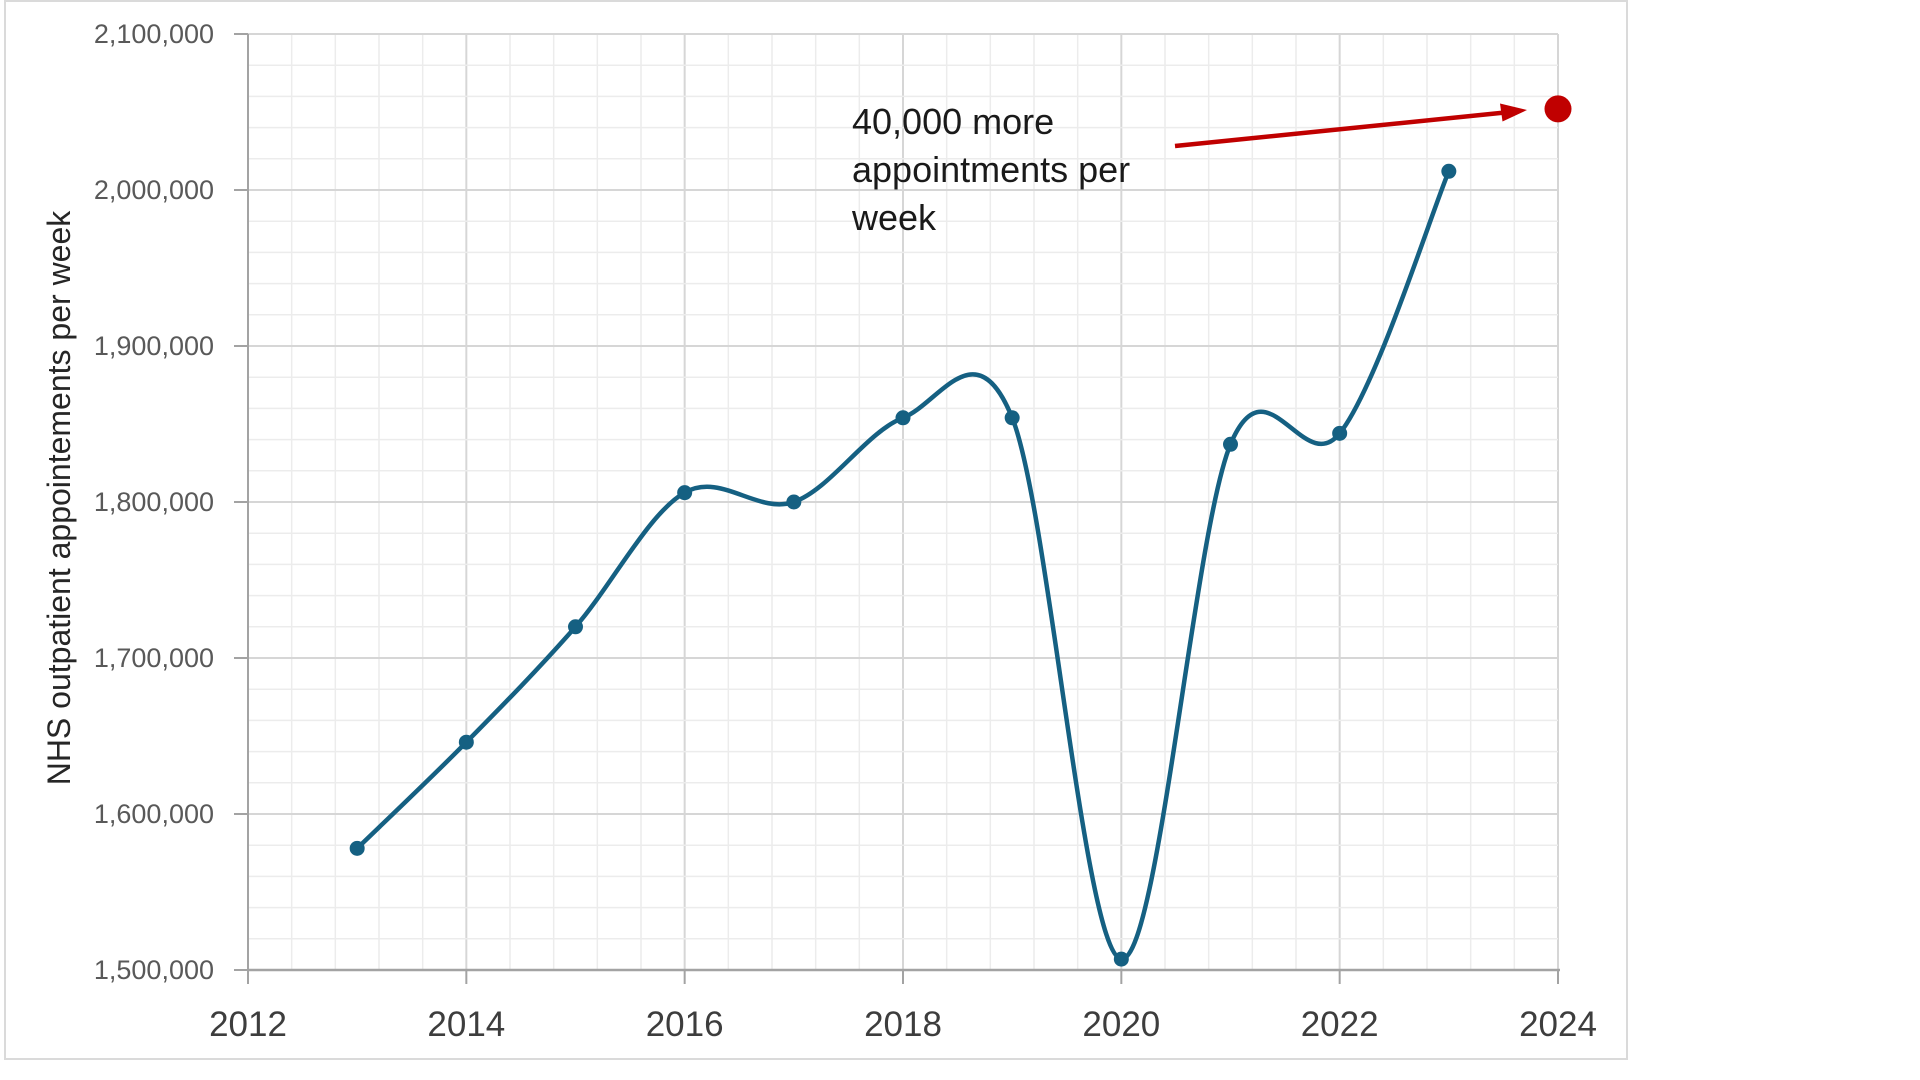 Image resolution: width=1920 pixels, height=1080 pixels. I want to click on y-tick-label: 2,000,000, so click(154, 190).